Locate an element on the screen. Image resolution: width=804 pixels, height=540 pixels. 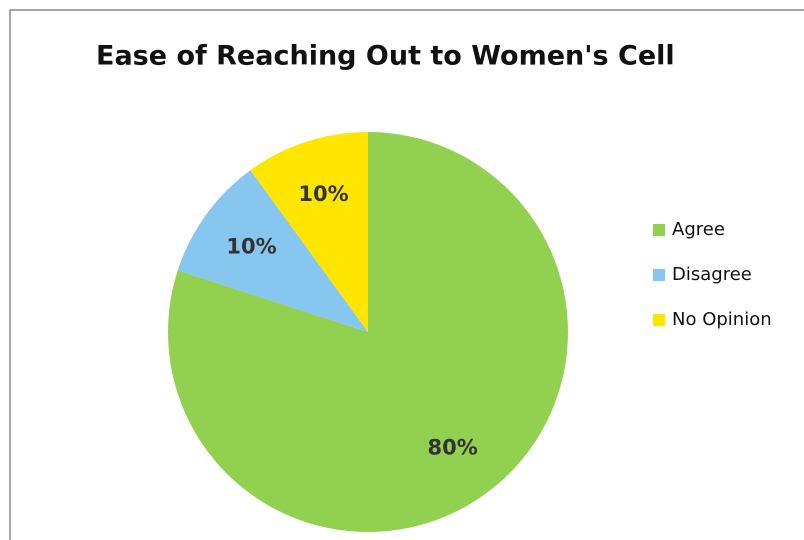
chart-title: Ease of Reaching Out to Women's Cell is located at coordinates (385, 56).